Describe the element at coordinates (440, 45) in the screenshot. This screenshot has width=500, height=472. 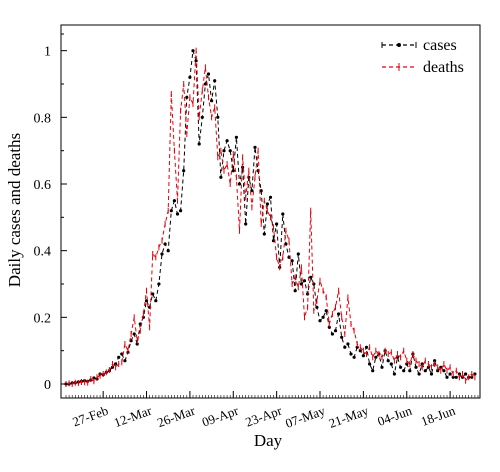
I see `legend-cases-label: cases` at that location.